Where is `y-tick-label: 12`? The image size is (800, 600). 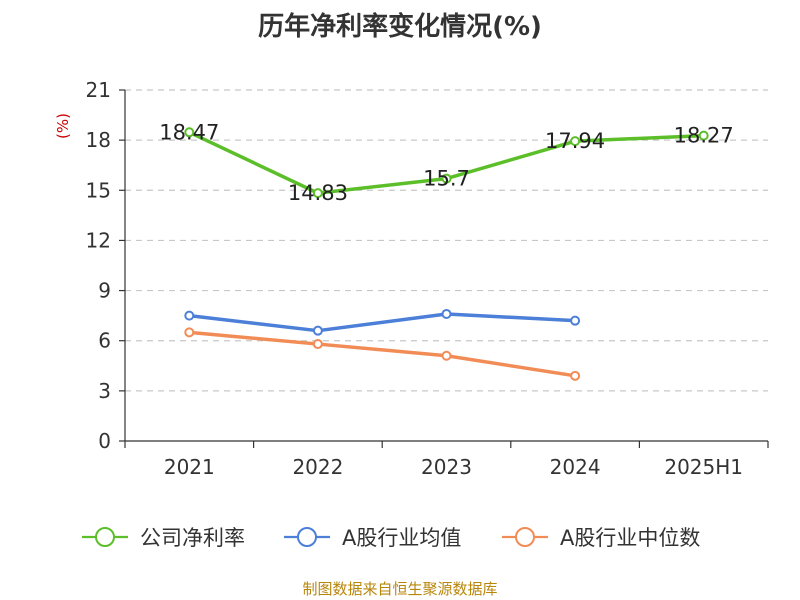
y-tick-label: 12 is located at coordinates (98, 240).